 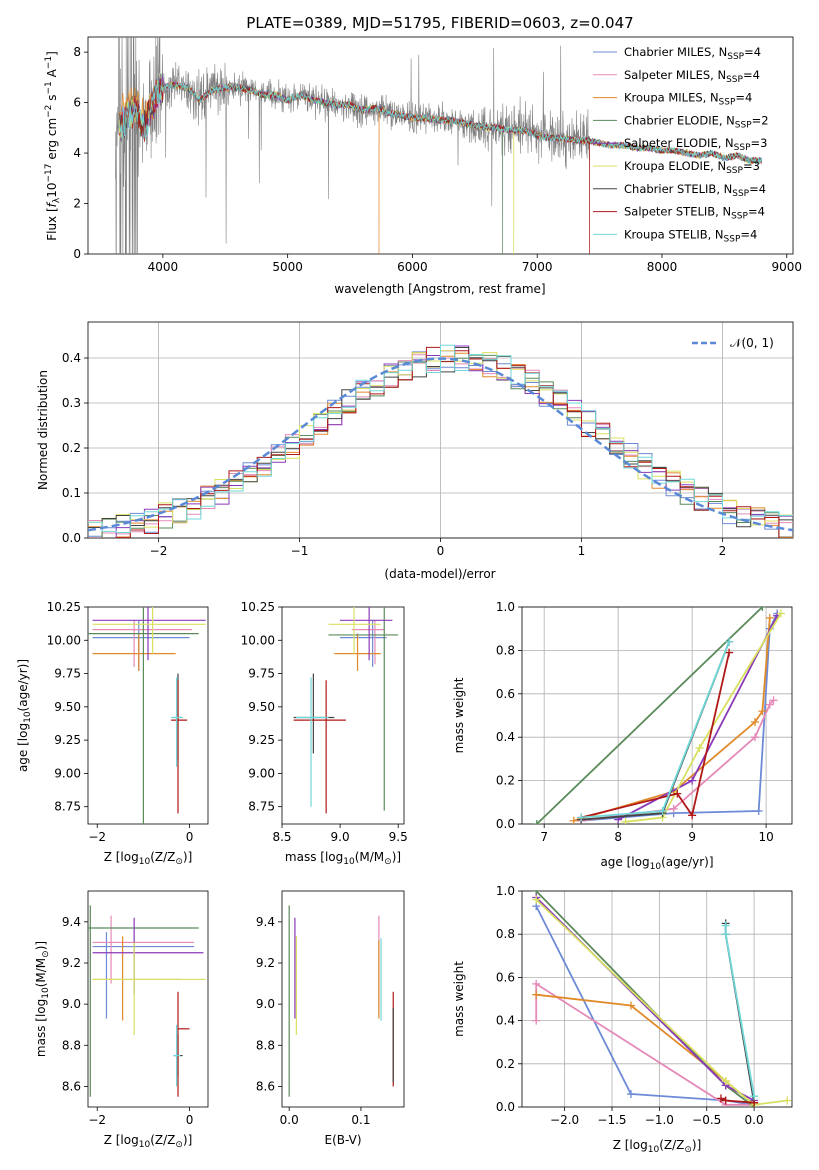 I want to click on legend-label: Salpeter MILES, NSSP=4, so click(x=692, y=76).